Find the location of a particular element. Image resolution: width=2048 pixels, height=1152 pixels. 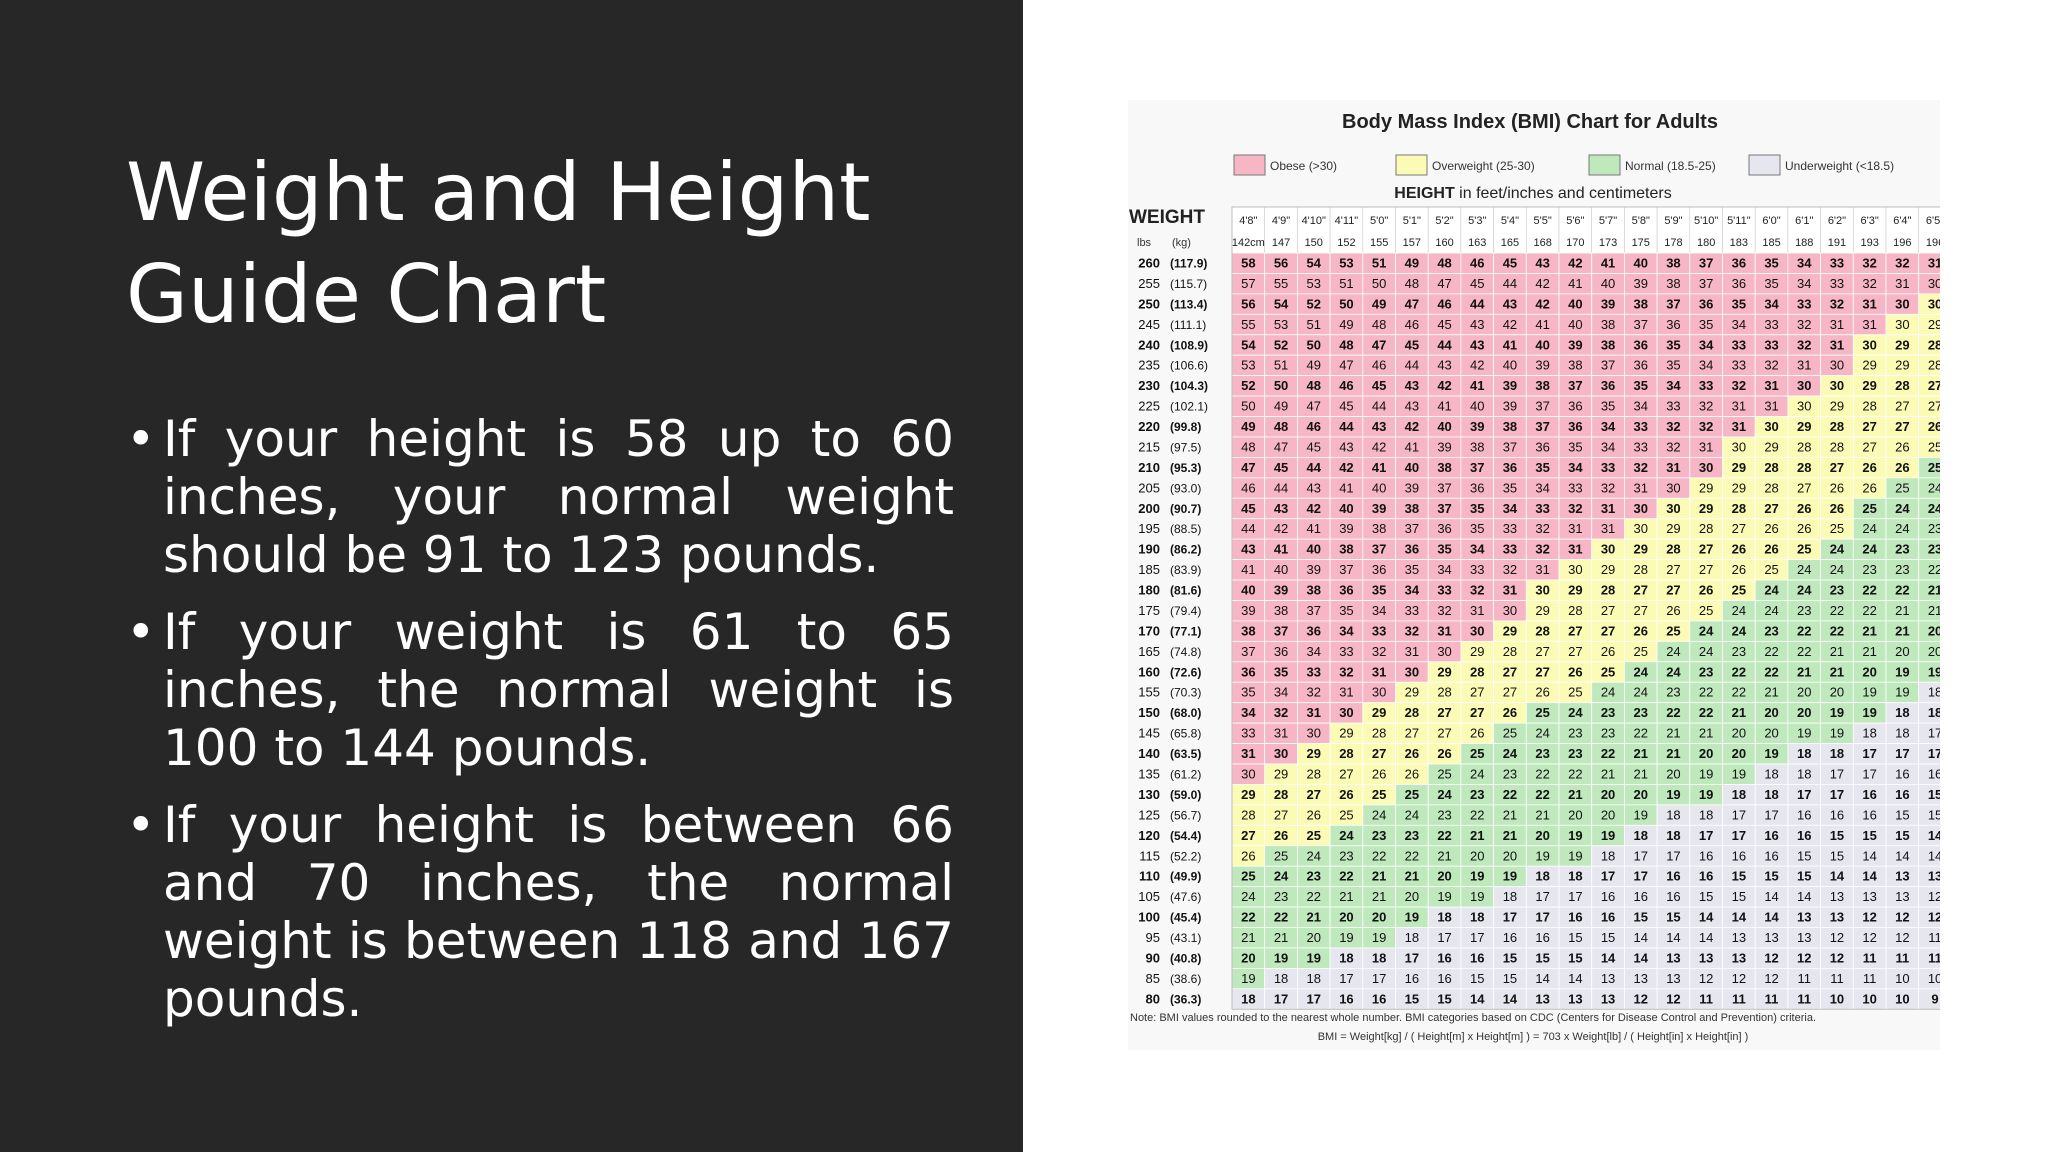

weight-kg-label: (56.7) is located at coordinates (1185, 815).